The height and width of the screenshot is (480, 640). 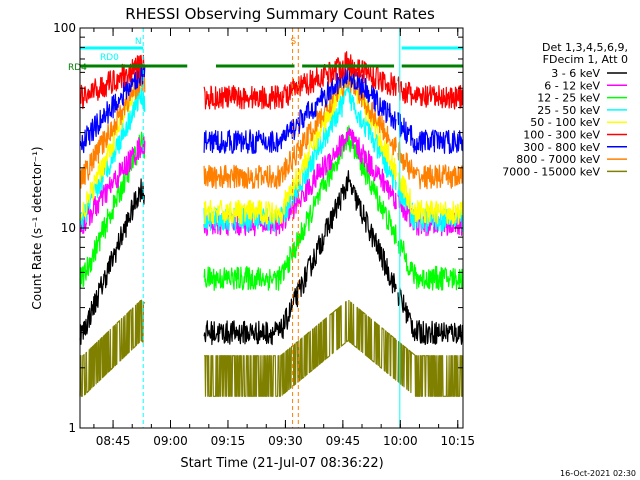 I want to click on legend-entry-label: 6 - 12 keV, so click(x=572, y=85).